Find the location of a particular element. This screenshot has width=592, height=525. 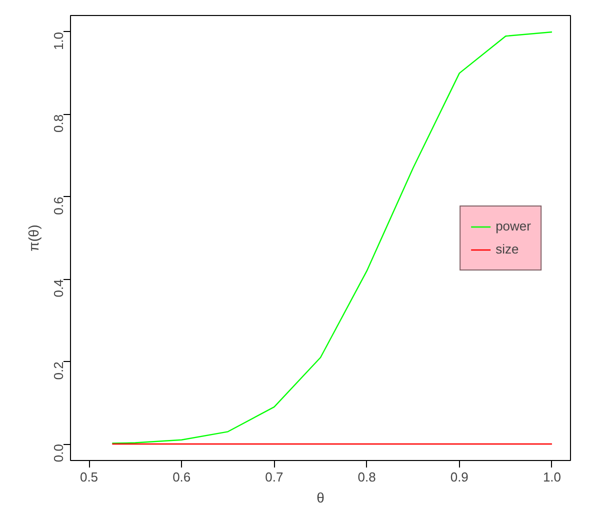

y-tick-label: 0.4 is located at coordinates (58, 288).